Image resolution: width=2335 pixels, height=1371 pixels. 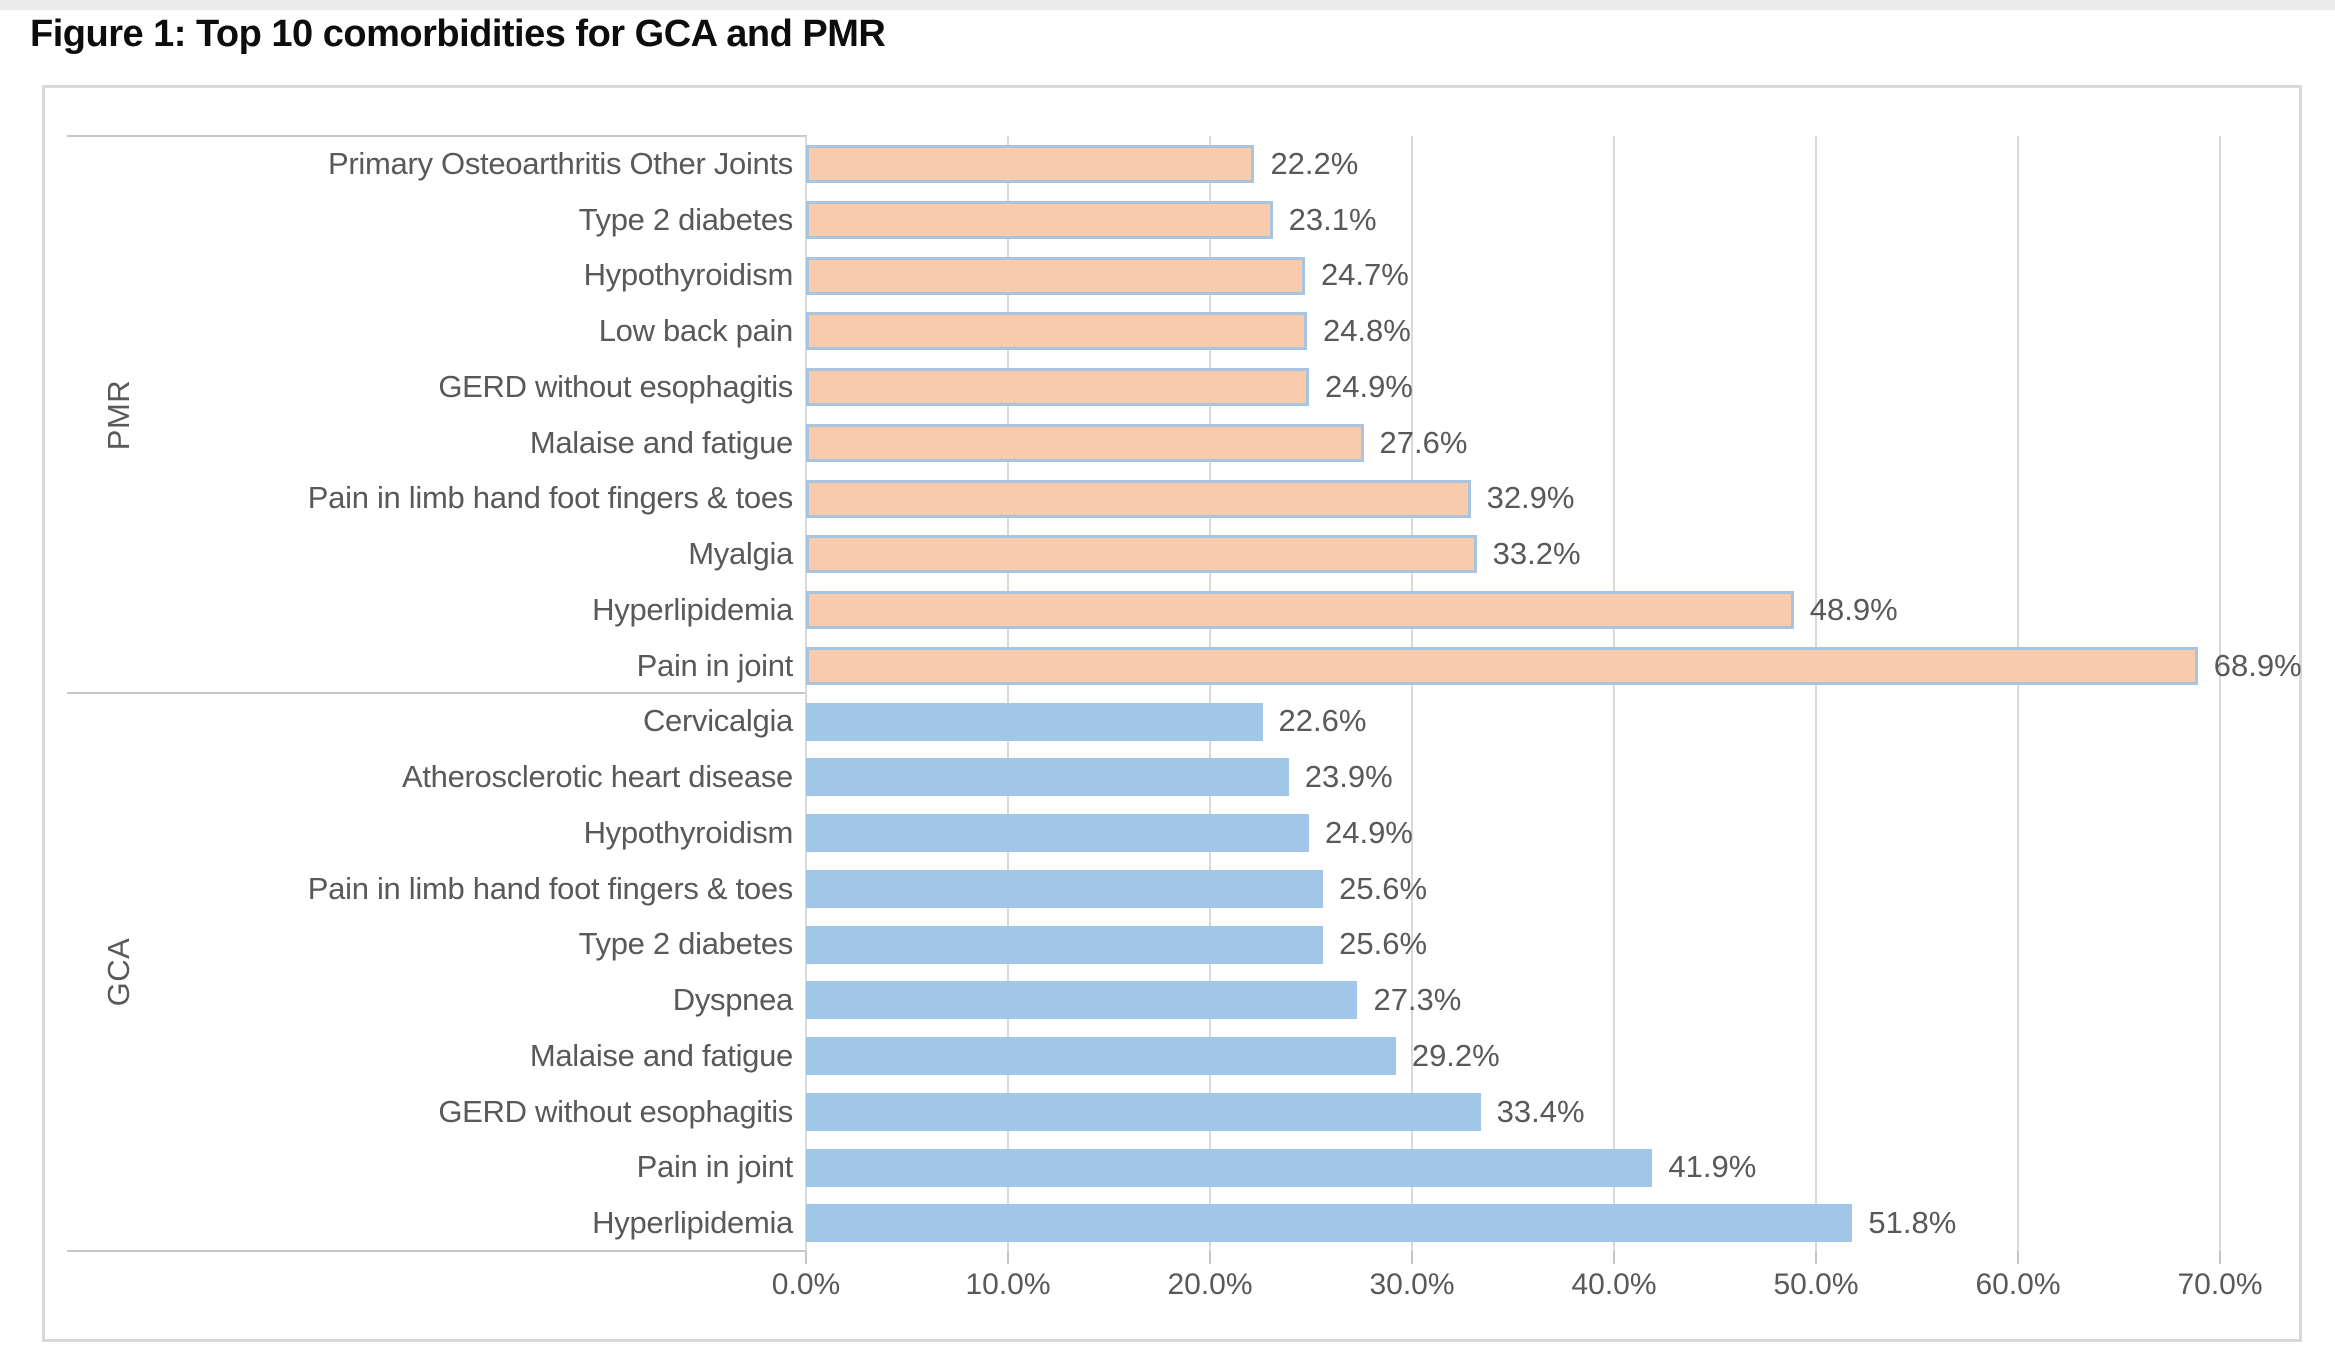 I want to click on chart-row: Primary Osteoarthritis Other Joints 22.2%, so click(x=1171, y=164).